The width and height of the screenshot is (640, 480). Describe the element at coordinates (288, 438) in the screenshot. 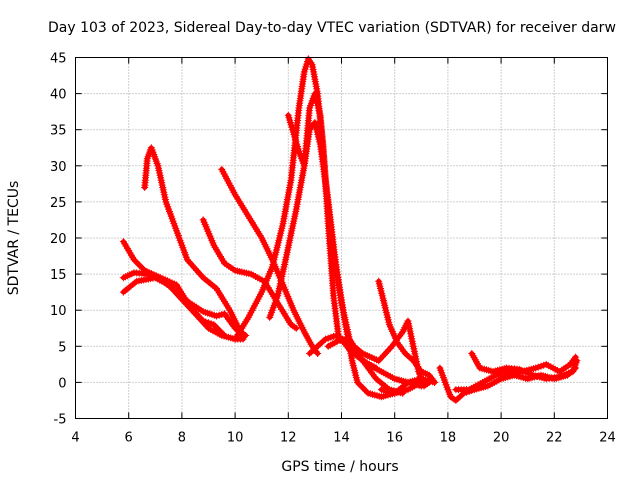

I see `x-tick-label: 12` at that location.